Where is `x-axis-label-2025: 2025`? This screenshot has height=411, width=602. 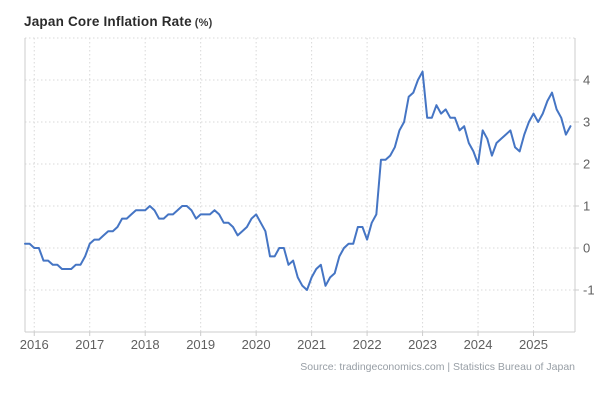 x-axis-label-2025: 2025 is located at coordinates (533, 344).